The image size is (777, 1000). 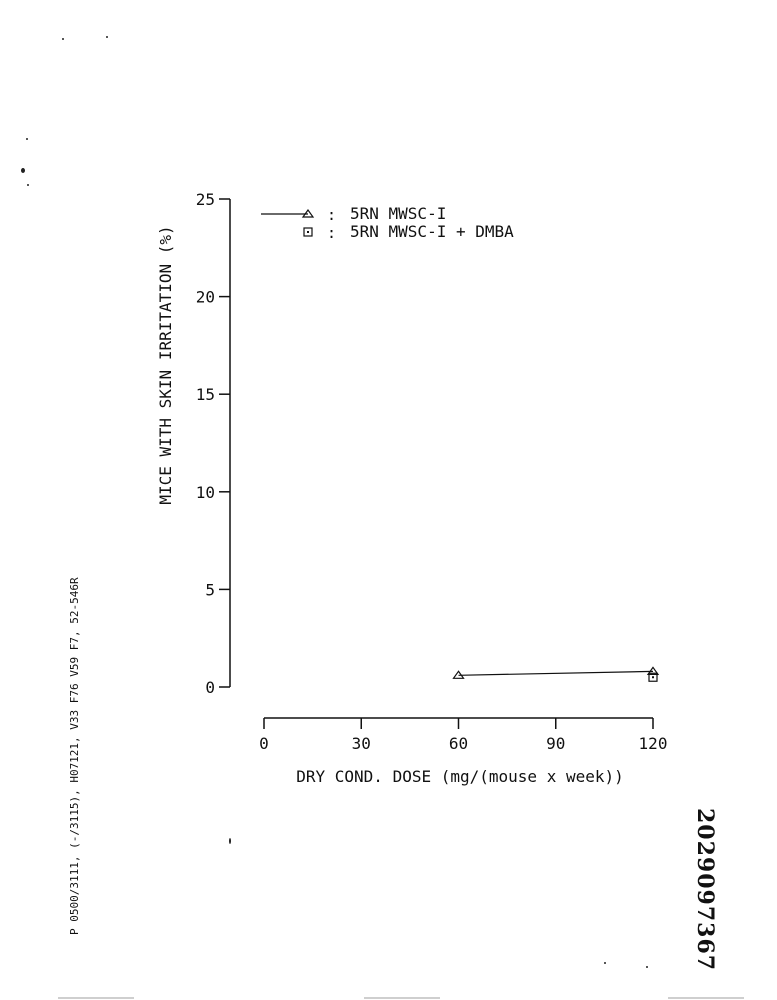 What do you see at coordinates (361, 743) in the screenshot?
I see `x-tick-label: 30` at bounding box center [361, 743].